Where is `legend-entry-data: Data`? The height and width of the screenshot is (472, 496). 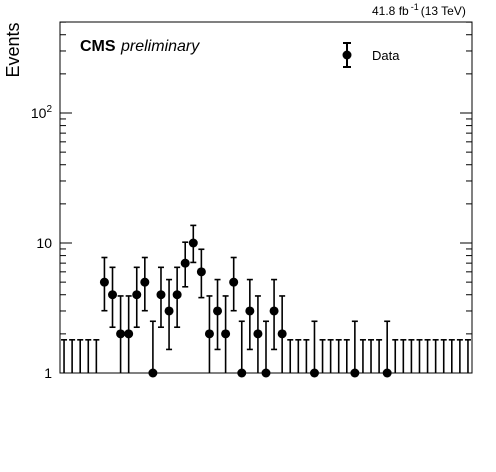 legend-entry-data: Data is located at coordinates (386, 55).